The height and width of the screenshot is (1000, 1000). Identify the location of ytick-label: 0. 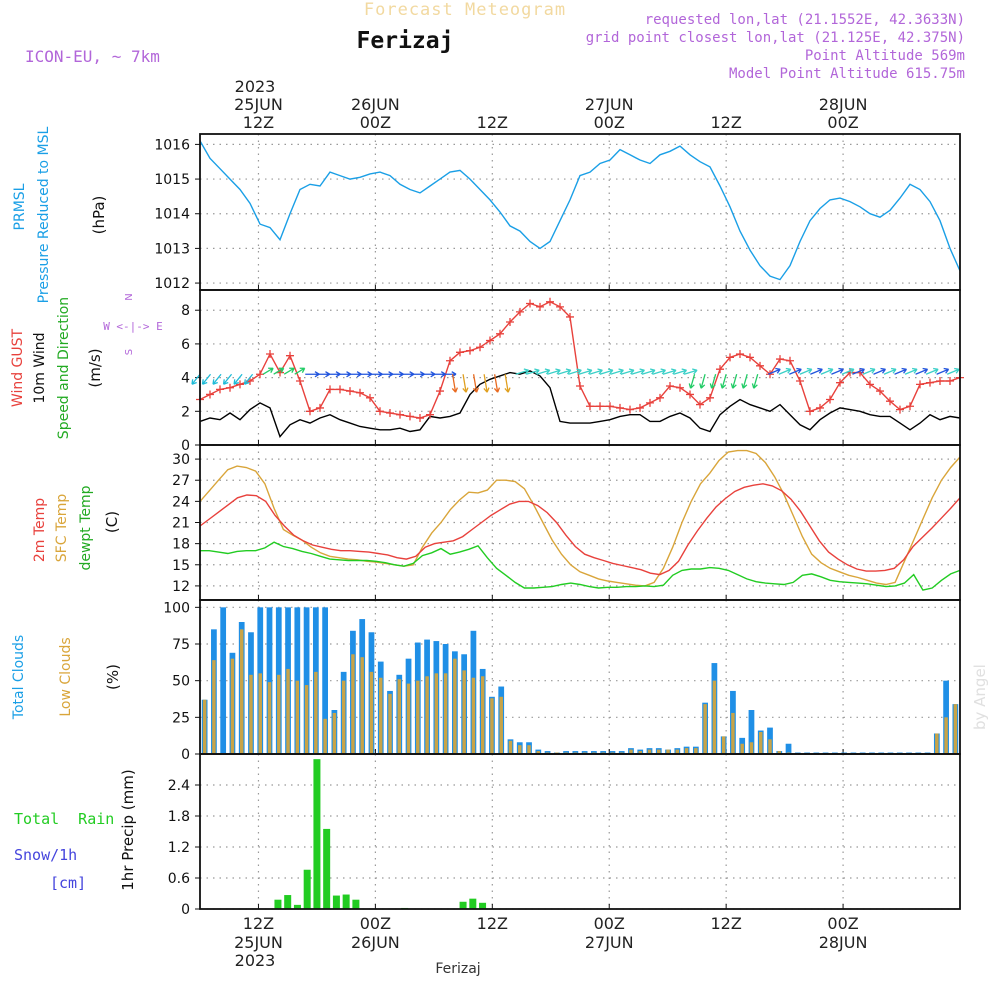
(185, 446).